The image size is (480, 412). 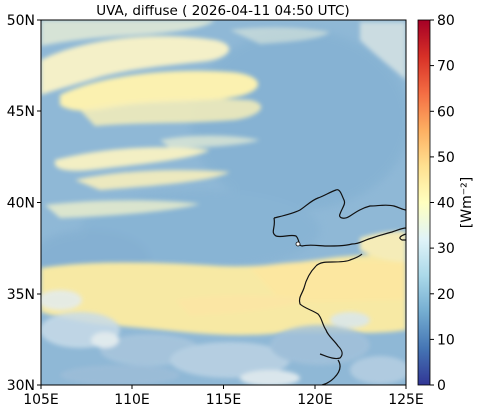 What do you see at coordinates (406, 400) in the screenshot?
I see `x-tick-label: 125E` at bounding box center [406, 400].